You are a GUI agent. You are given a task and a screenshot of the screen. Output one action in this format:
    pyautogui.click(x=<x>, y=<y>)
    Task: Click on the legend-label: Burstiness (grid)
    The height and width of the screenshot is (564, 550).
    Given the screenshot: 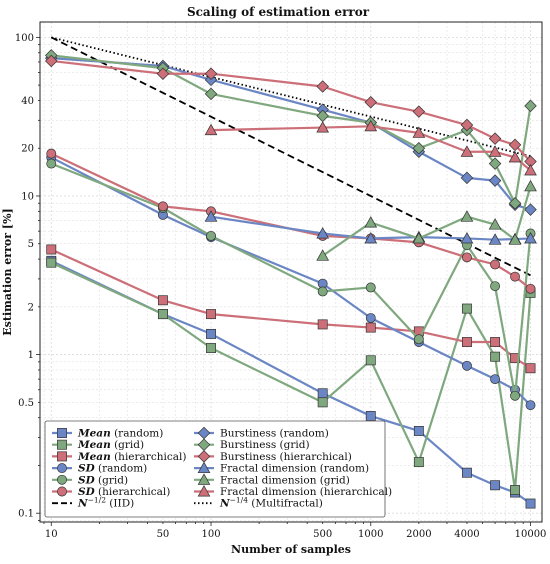 What is the action you would take?
    pyautogui.click(x=265, y=445)
    